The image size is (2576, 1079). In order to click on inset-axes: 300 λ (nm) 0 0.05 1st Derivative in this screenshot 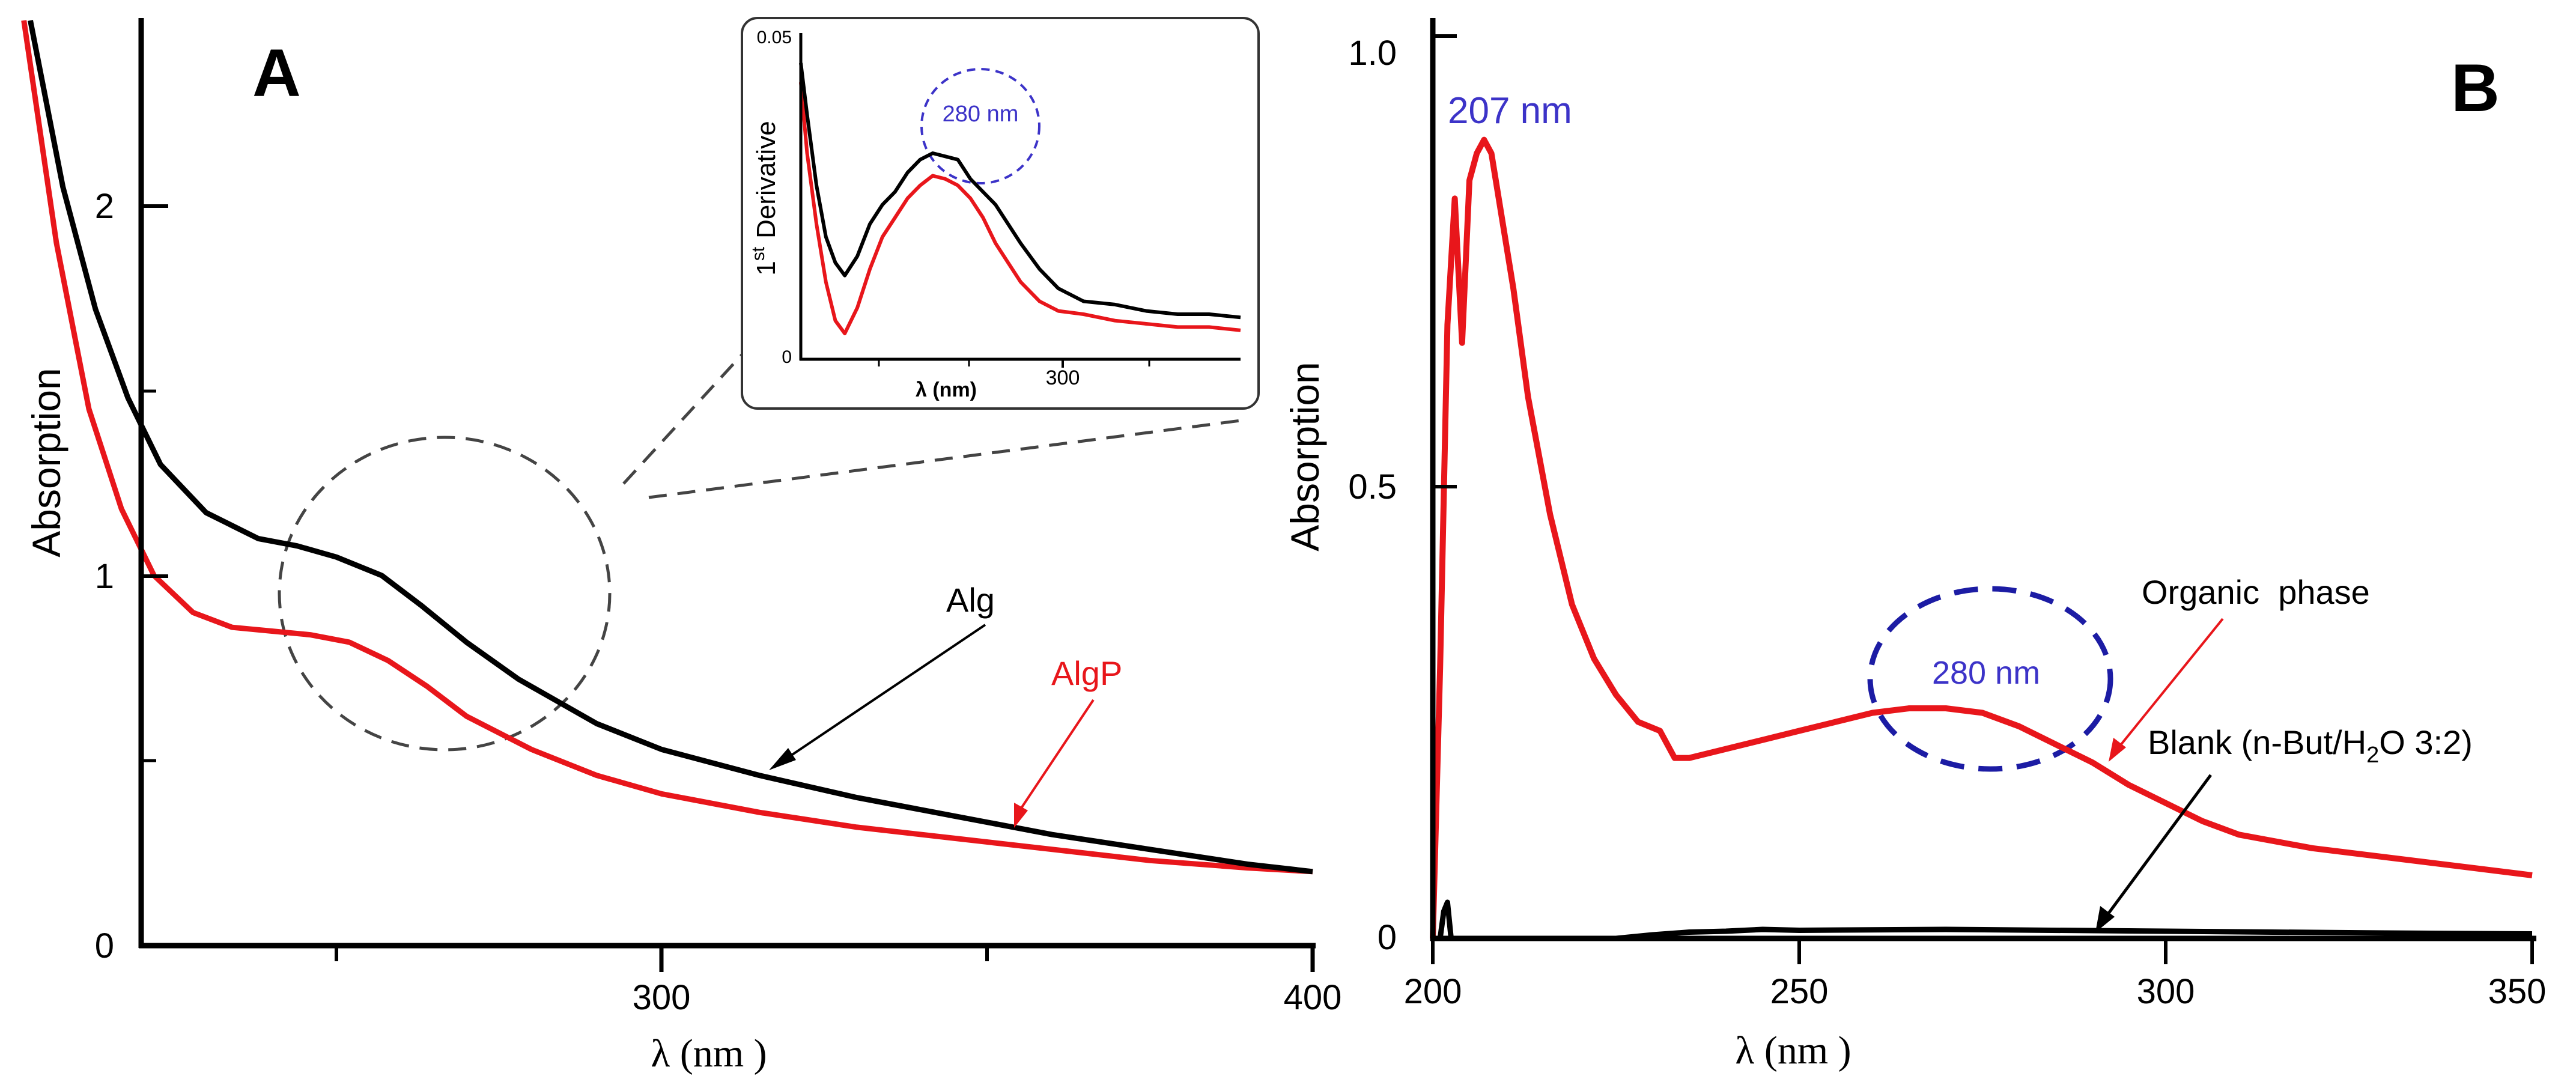, I will do `click(995, 214)`.